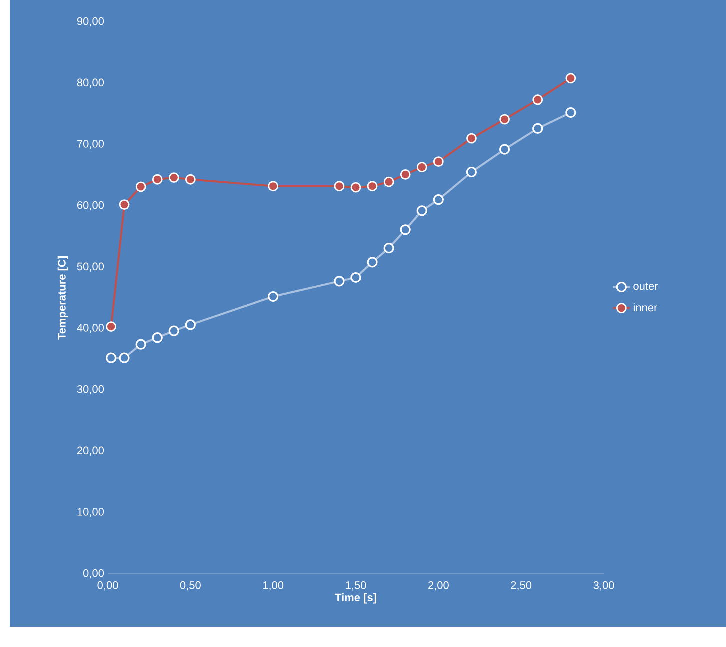 The image size is (726, 647). I want to click on y-tick-label: 50,00, so click(90, 267).